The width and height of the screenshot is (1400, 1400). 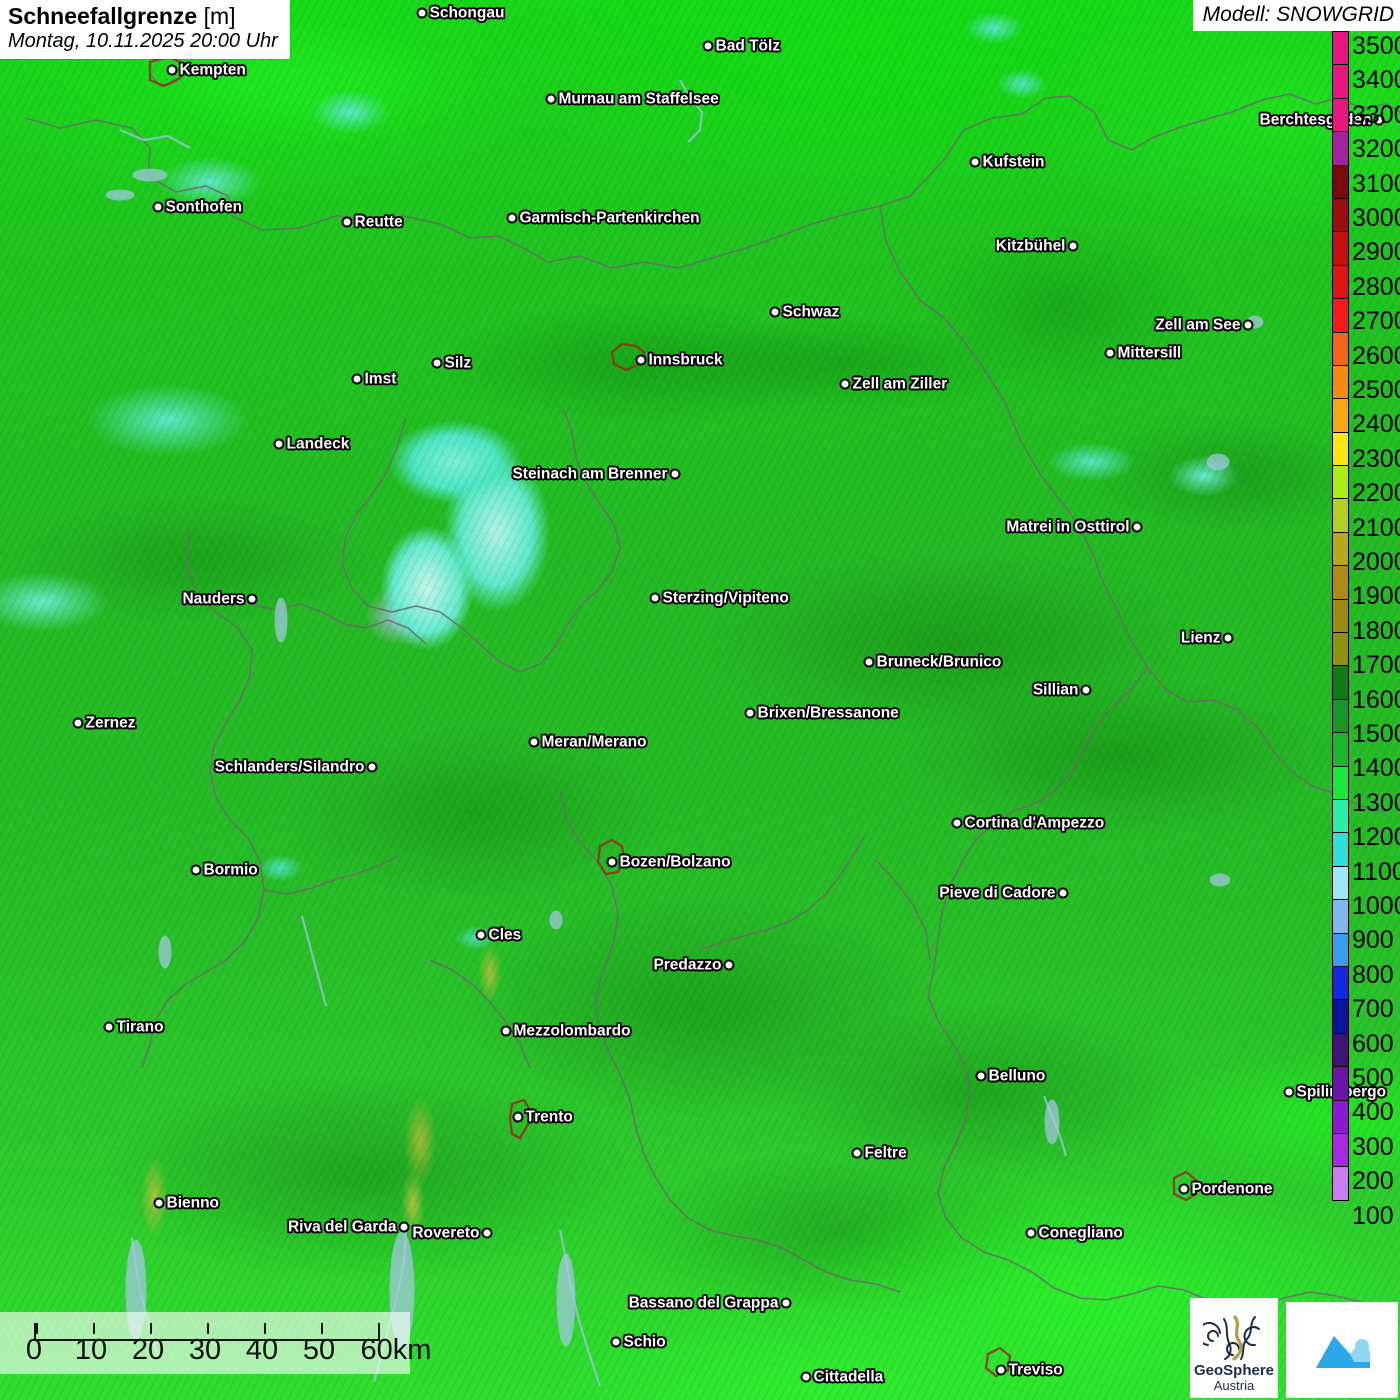 What do you see at coordinates (206, 69) in the screenshot?
I see `city-marker: Kempten` at bounding box center [206, 69].